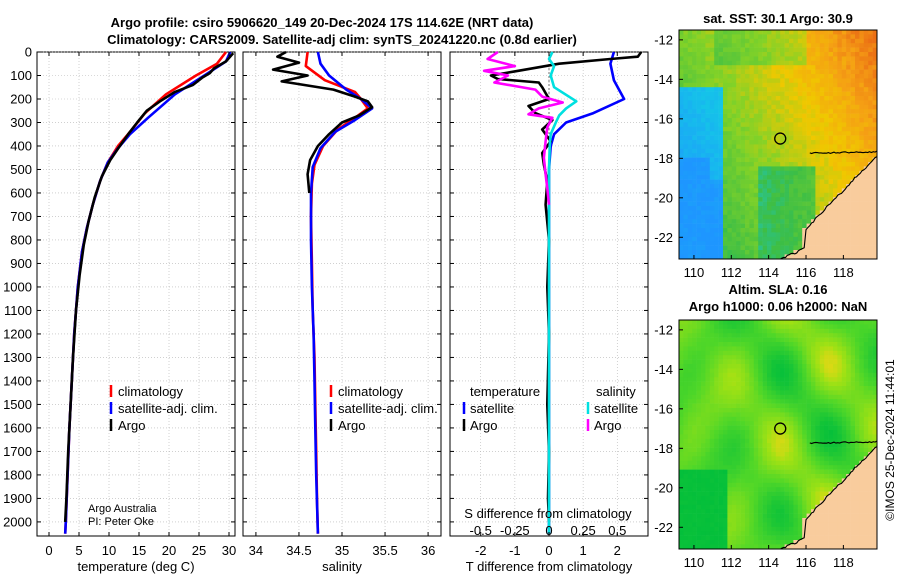 This screenshot has width=900, height=580. Describe the element at coordinates (481, 550) in the screenshot. I see `xtick-label: -2` at that location.